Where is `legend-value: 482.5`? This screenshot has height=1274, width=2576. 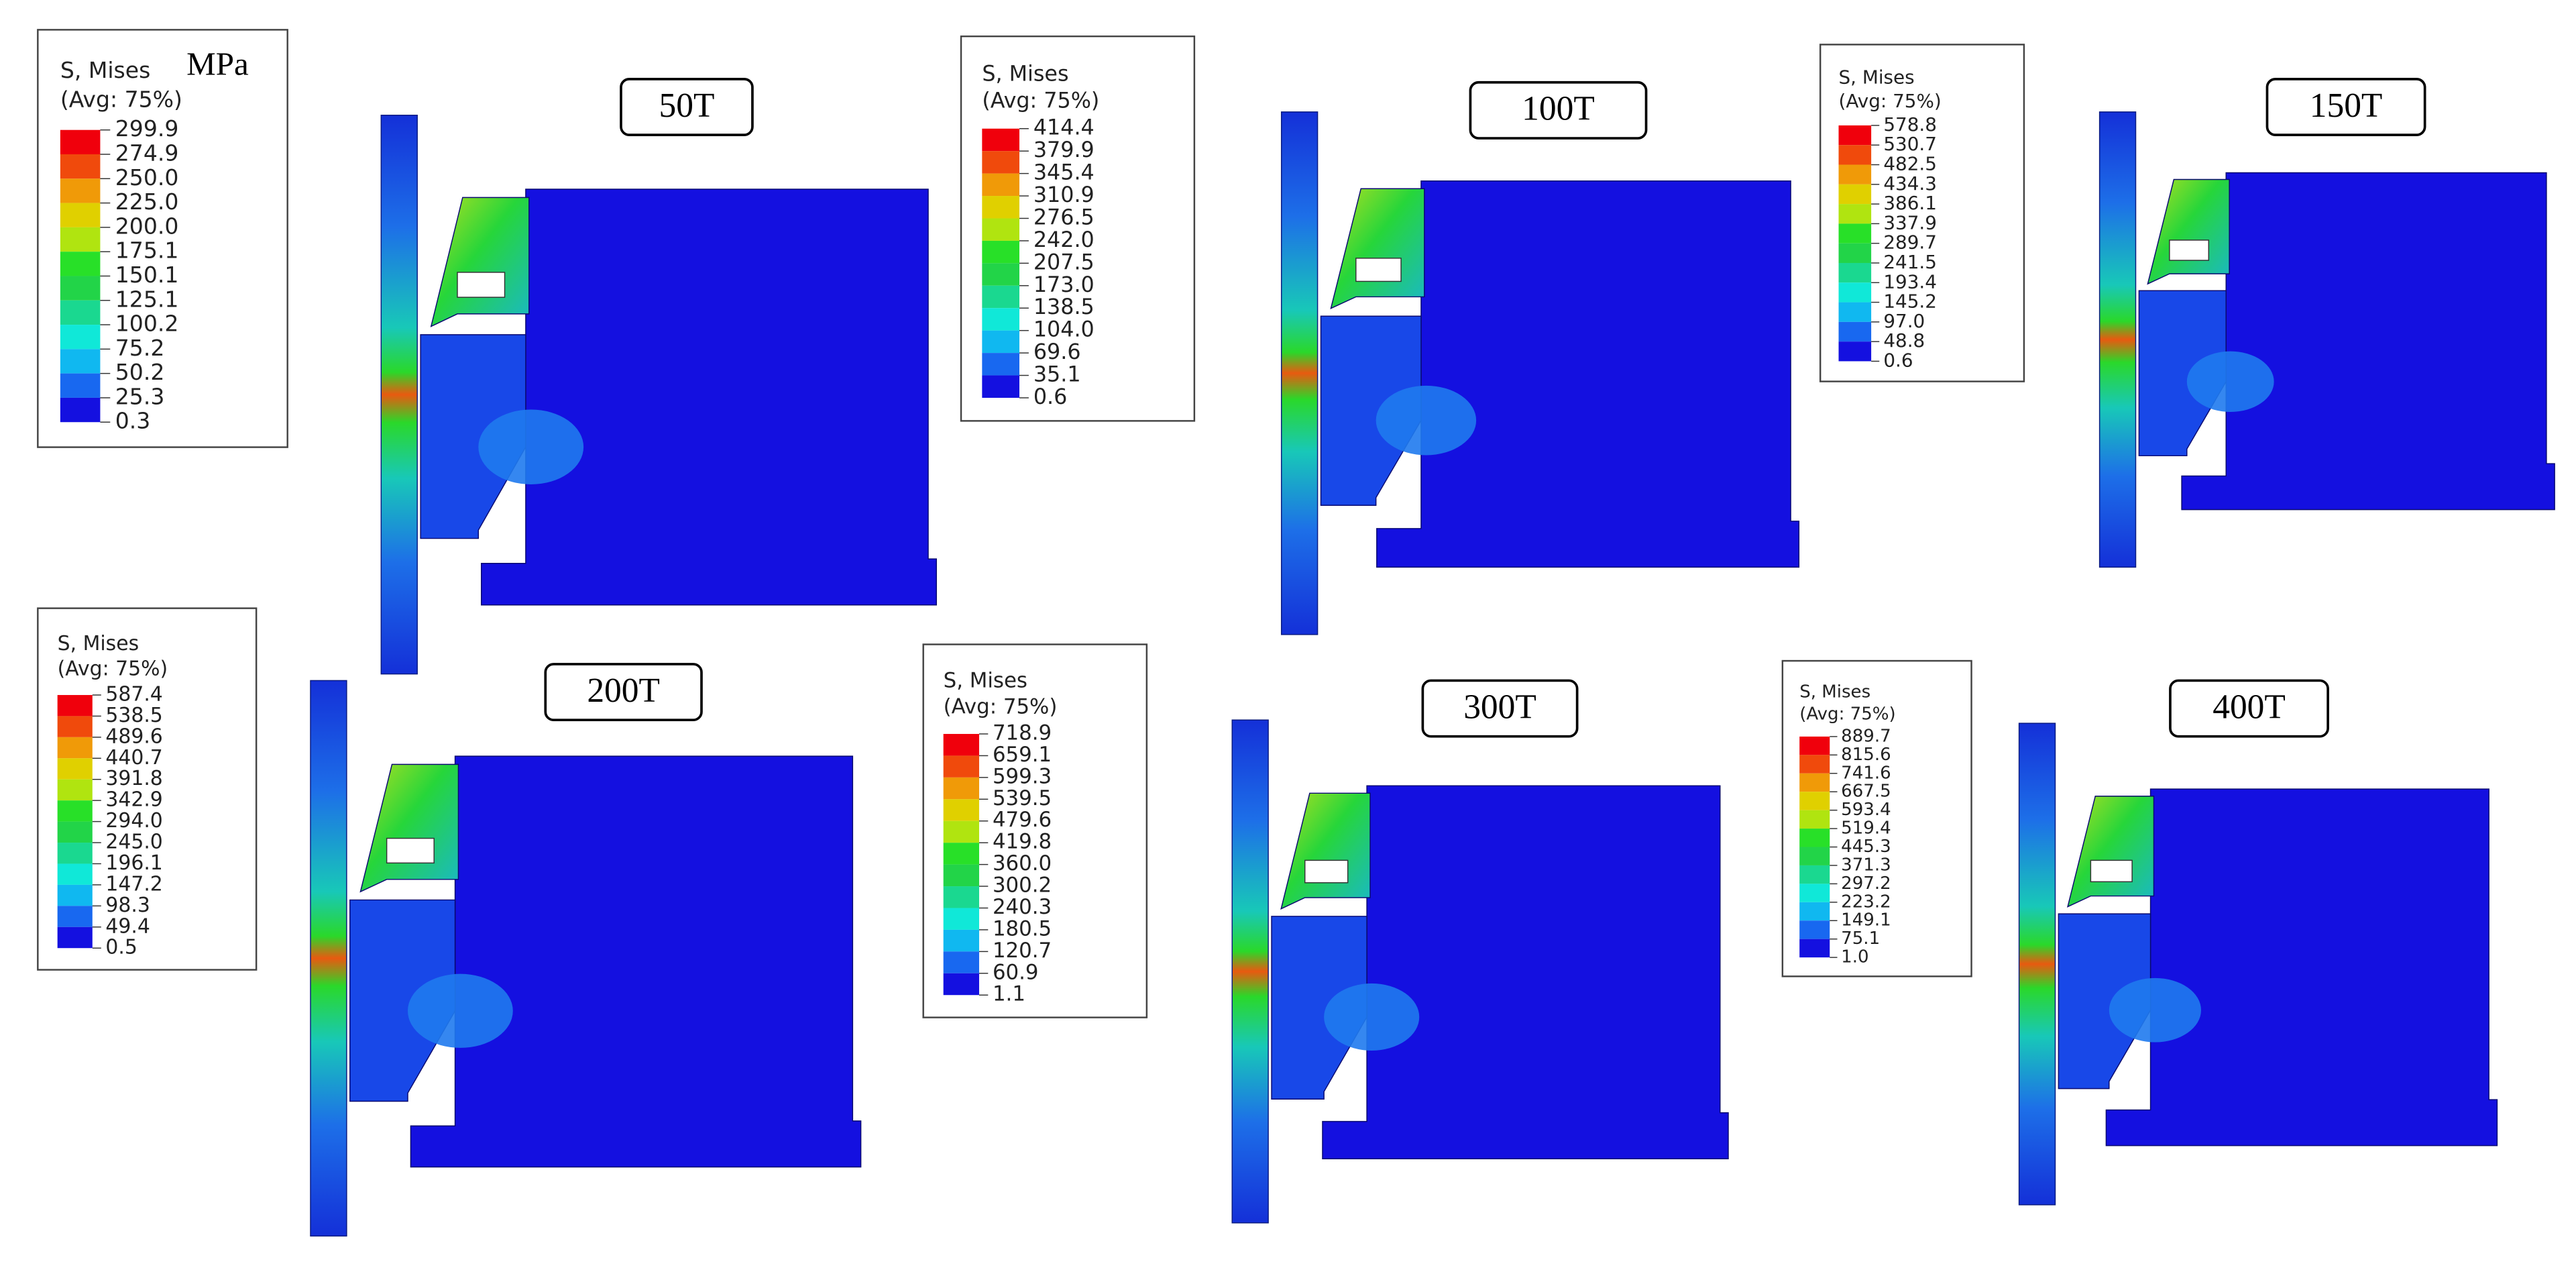 legend-value: 482.5 is located at coordinates (1910, 164).